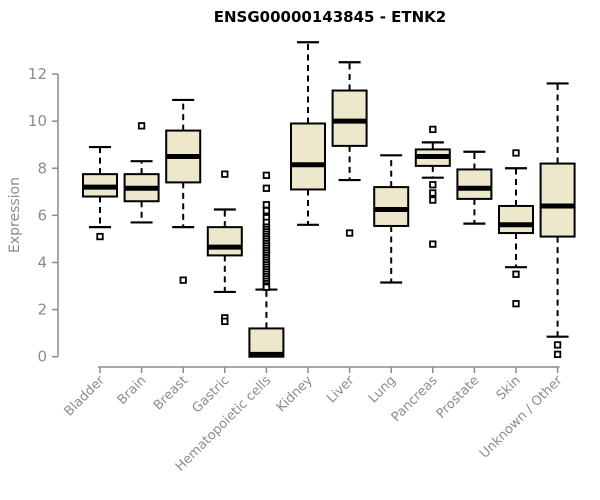  Describe the element at coordinates (183, 191) in the screenshot. I see `box-group-breast` at that location.